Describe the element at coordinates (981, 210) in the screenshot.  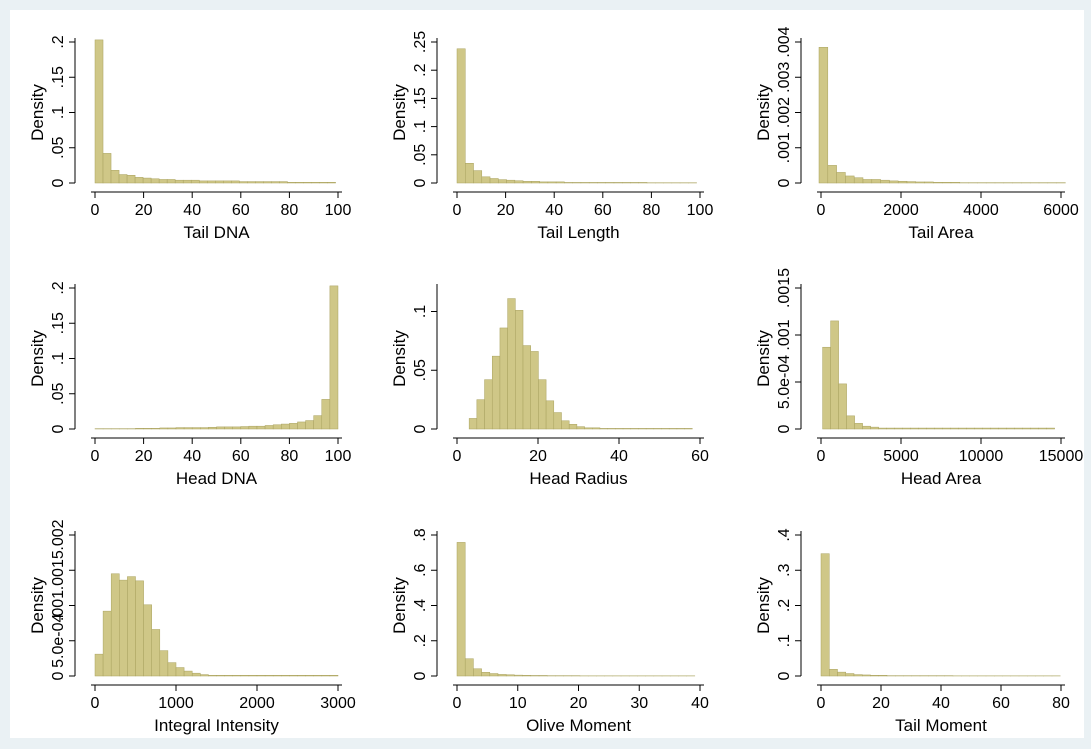
I see `x-tick-label: 4000` at that location.